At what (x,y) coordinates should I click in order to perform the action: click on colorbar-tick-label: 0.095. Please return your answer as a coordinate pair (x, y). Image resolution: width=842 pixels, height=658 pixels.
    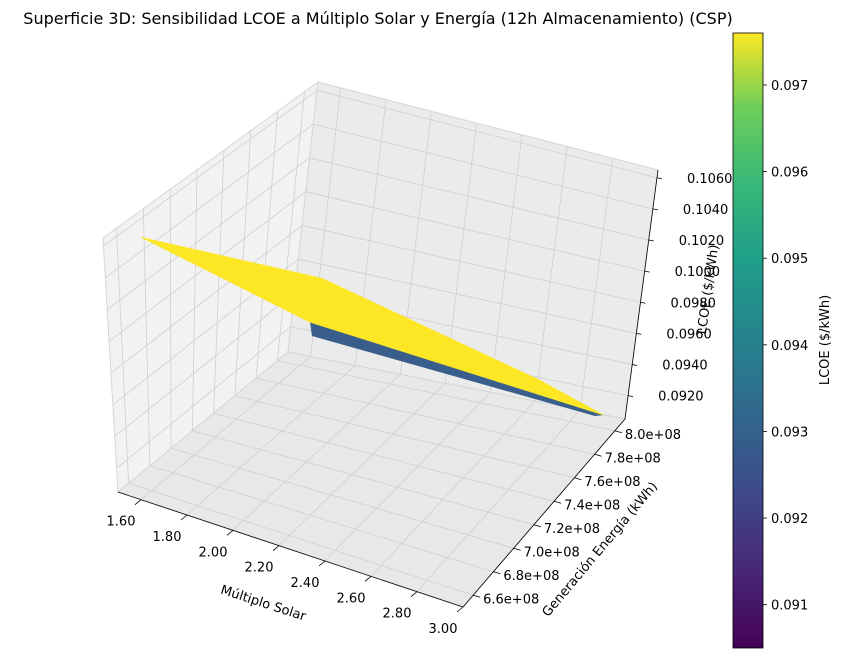
    Looking at the image, I should click on (789, 259).